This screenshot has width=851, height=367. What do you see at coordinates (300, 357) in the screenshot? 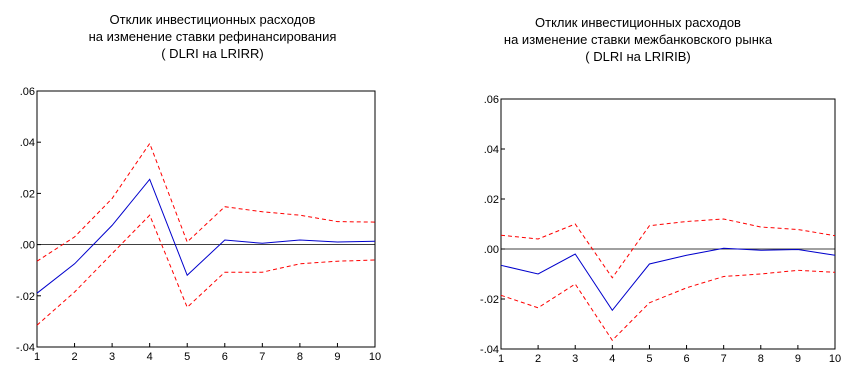
I see `chart-left-x-tick-label: 8` at bounding box center [300, 357].